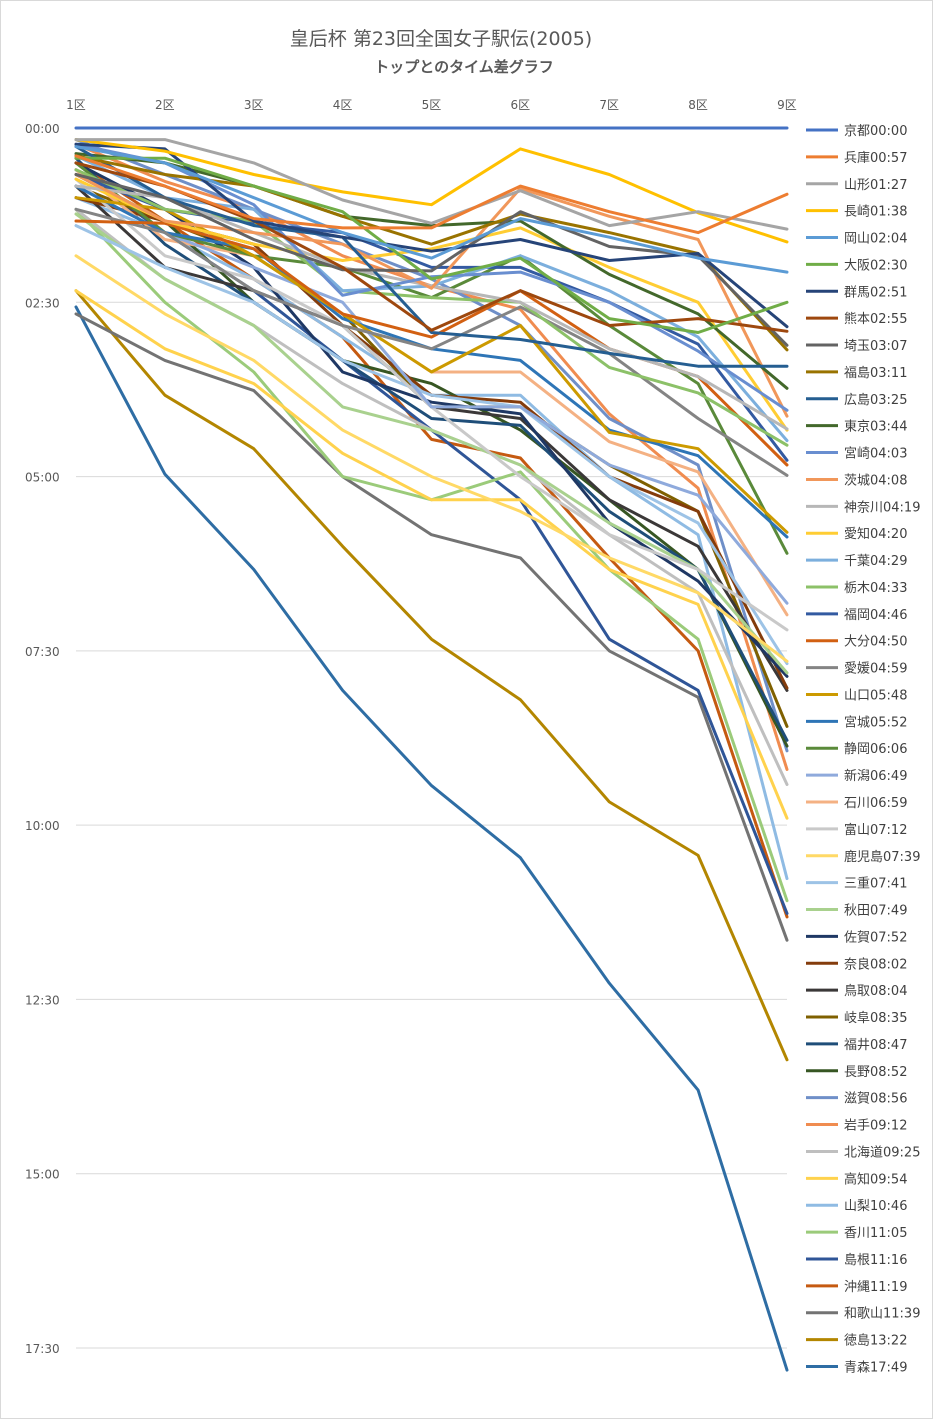 The image size is (933, 1420). Describe the element at coordinates (42, 1000) in the screenshot. I see `y-tick-label: 12:30` at that location.